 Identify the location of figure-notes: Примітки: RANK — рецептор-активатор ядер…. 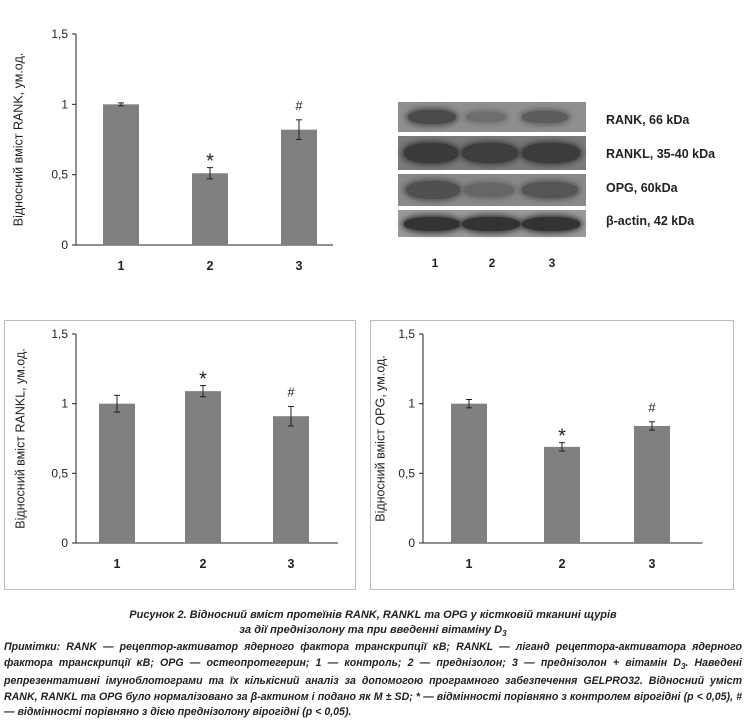
(373, 680).